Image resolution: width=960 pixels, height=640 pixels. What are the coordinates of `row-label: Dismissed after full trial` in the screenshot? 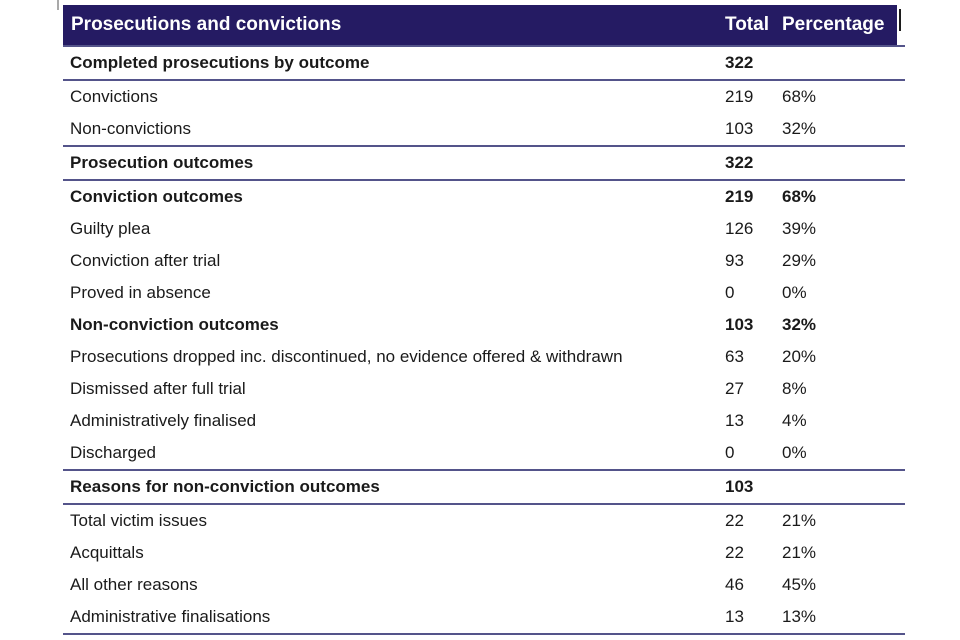 It's located at (158, 388).